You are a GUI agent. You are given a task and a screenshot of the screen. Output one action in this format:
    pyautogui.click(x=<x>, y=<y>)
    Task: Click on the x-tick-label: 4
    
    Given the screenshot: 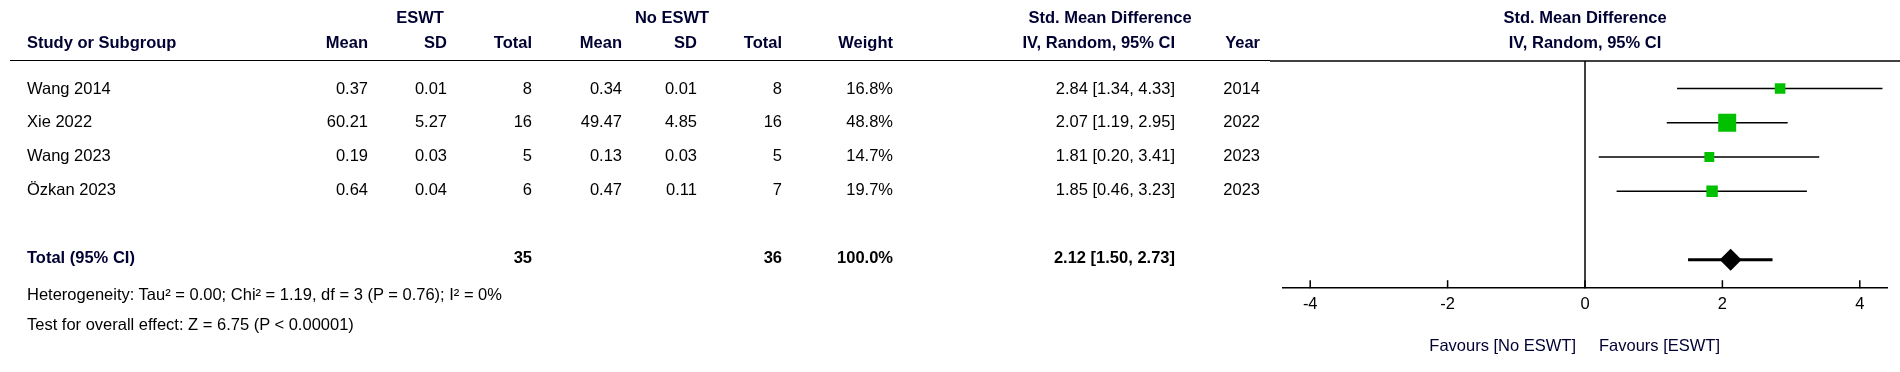 What is the action you would take?
    pyautogui.click(x=1860, y=302)
    